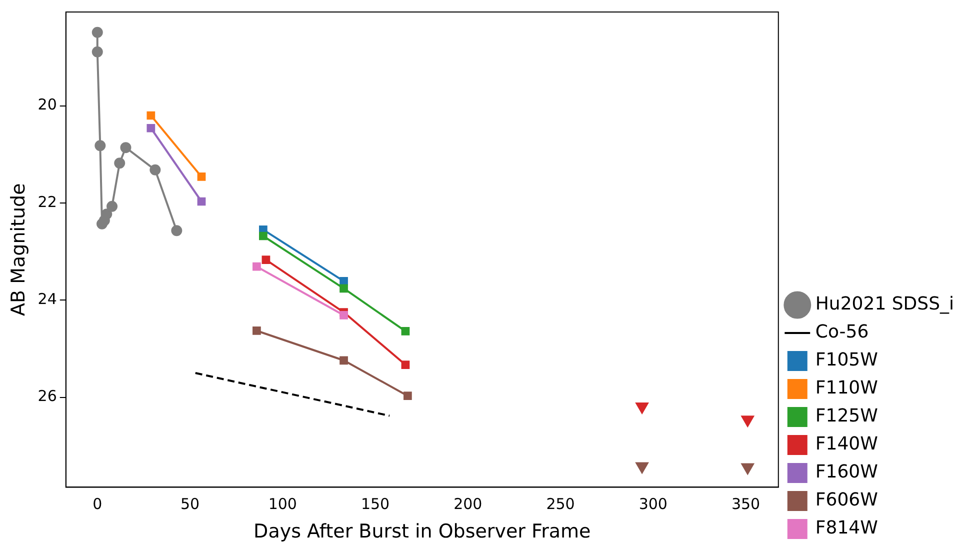 This screenshot has width=964, height=552. Describe the element at coordinates (846, 388) in the screenshot. I see `legend-label: F110W` at that location.